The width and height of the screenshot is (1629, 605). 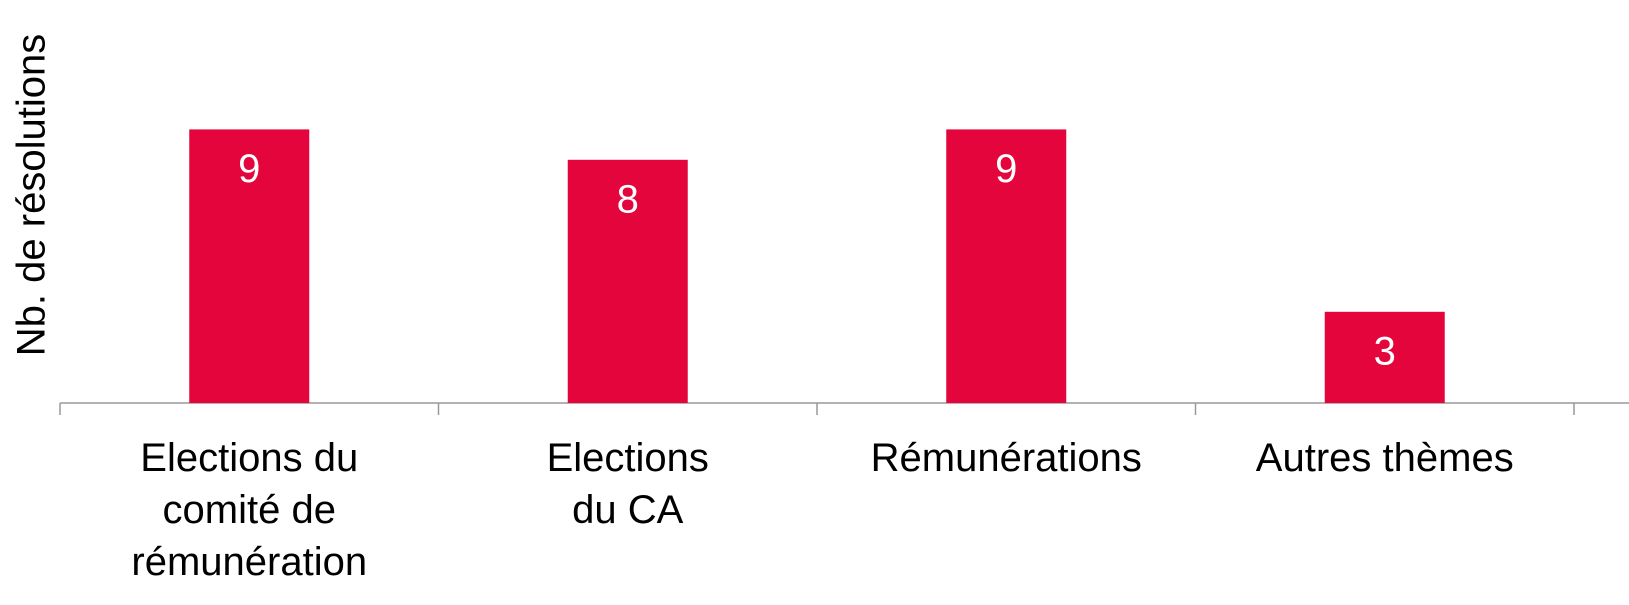 I want to click on value-label: 3, so click(x=1385, y=351).